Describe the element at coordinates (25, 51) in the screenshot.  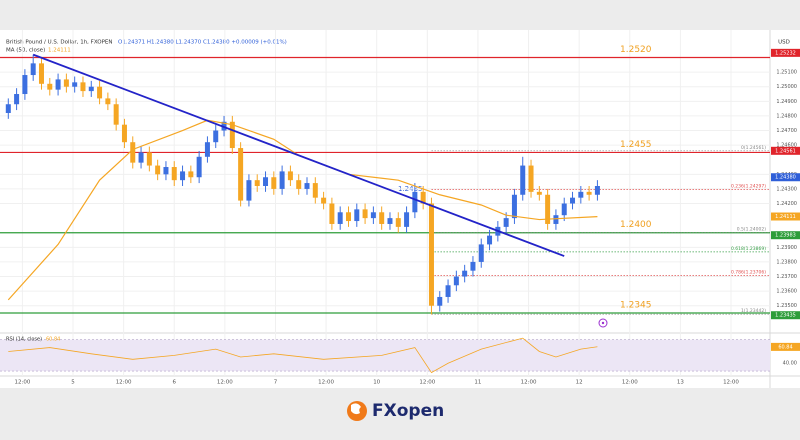
I see `ma-label: MA (50, close)` at that location.